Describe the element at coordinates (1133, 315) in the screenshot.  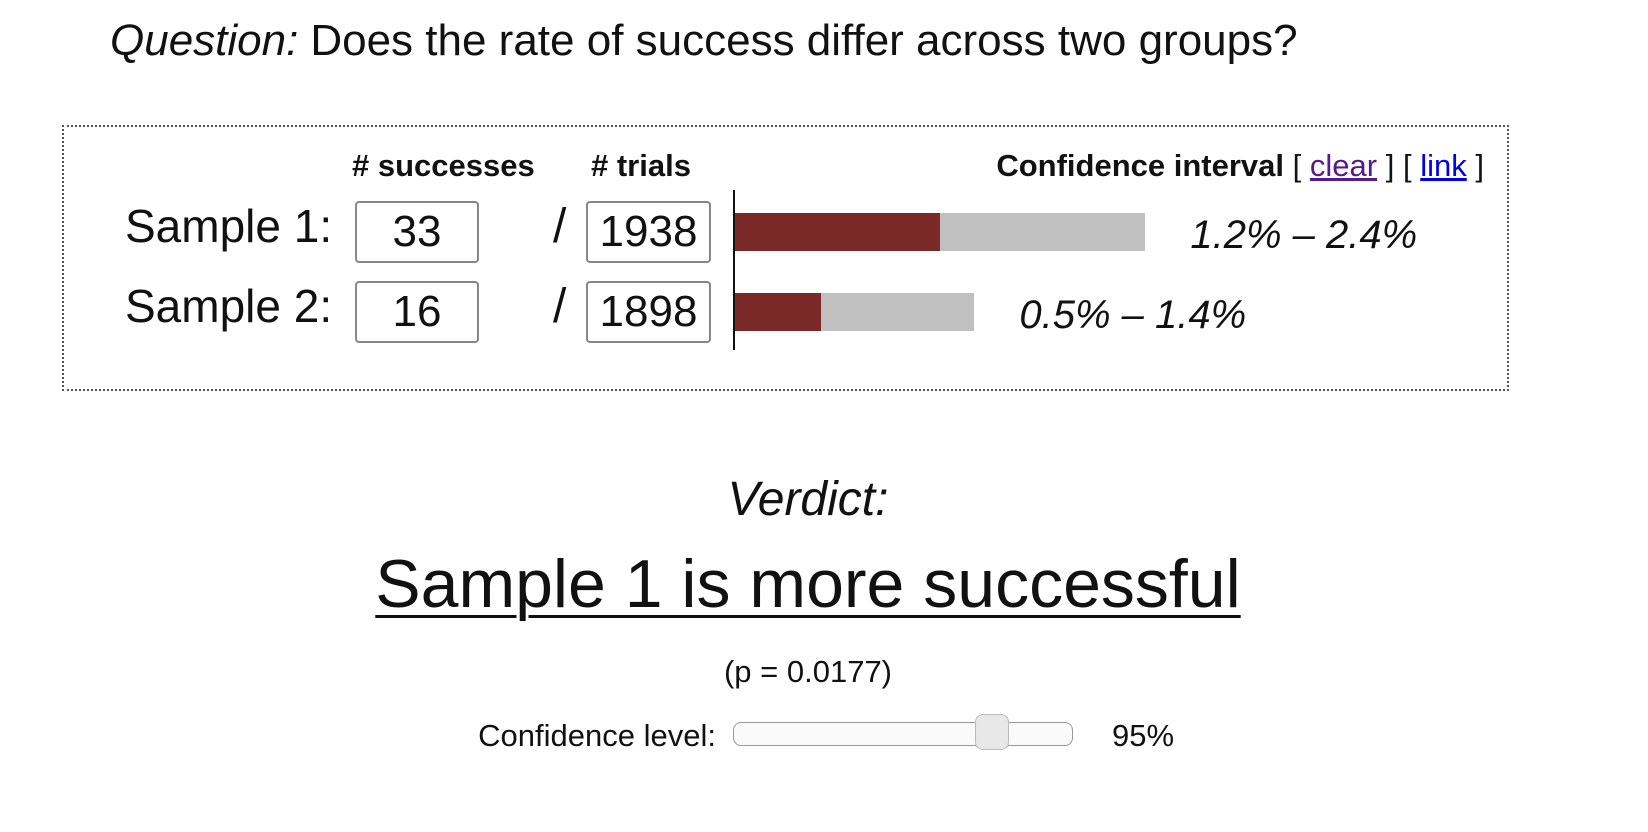
I see `interval-label: 0.5% – 1.4%` at that location.